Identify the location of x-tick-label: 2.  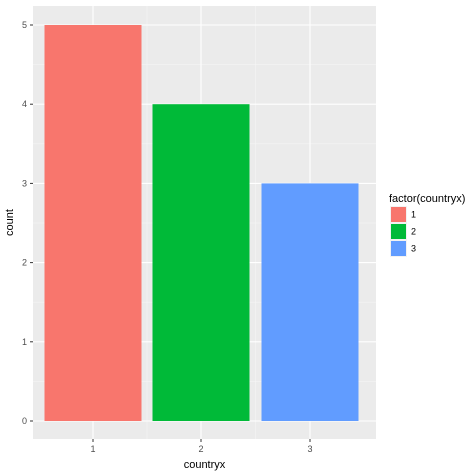
(200, 449).